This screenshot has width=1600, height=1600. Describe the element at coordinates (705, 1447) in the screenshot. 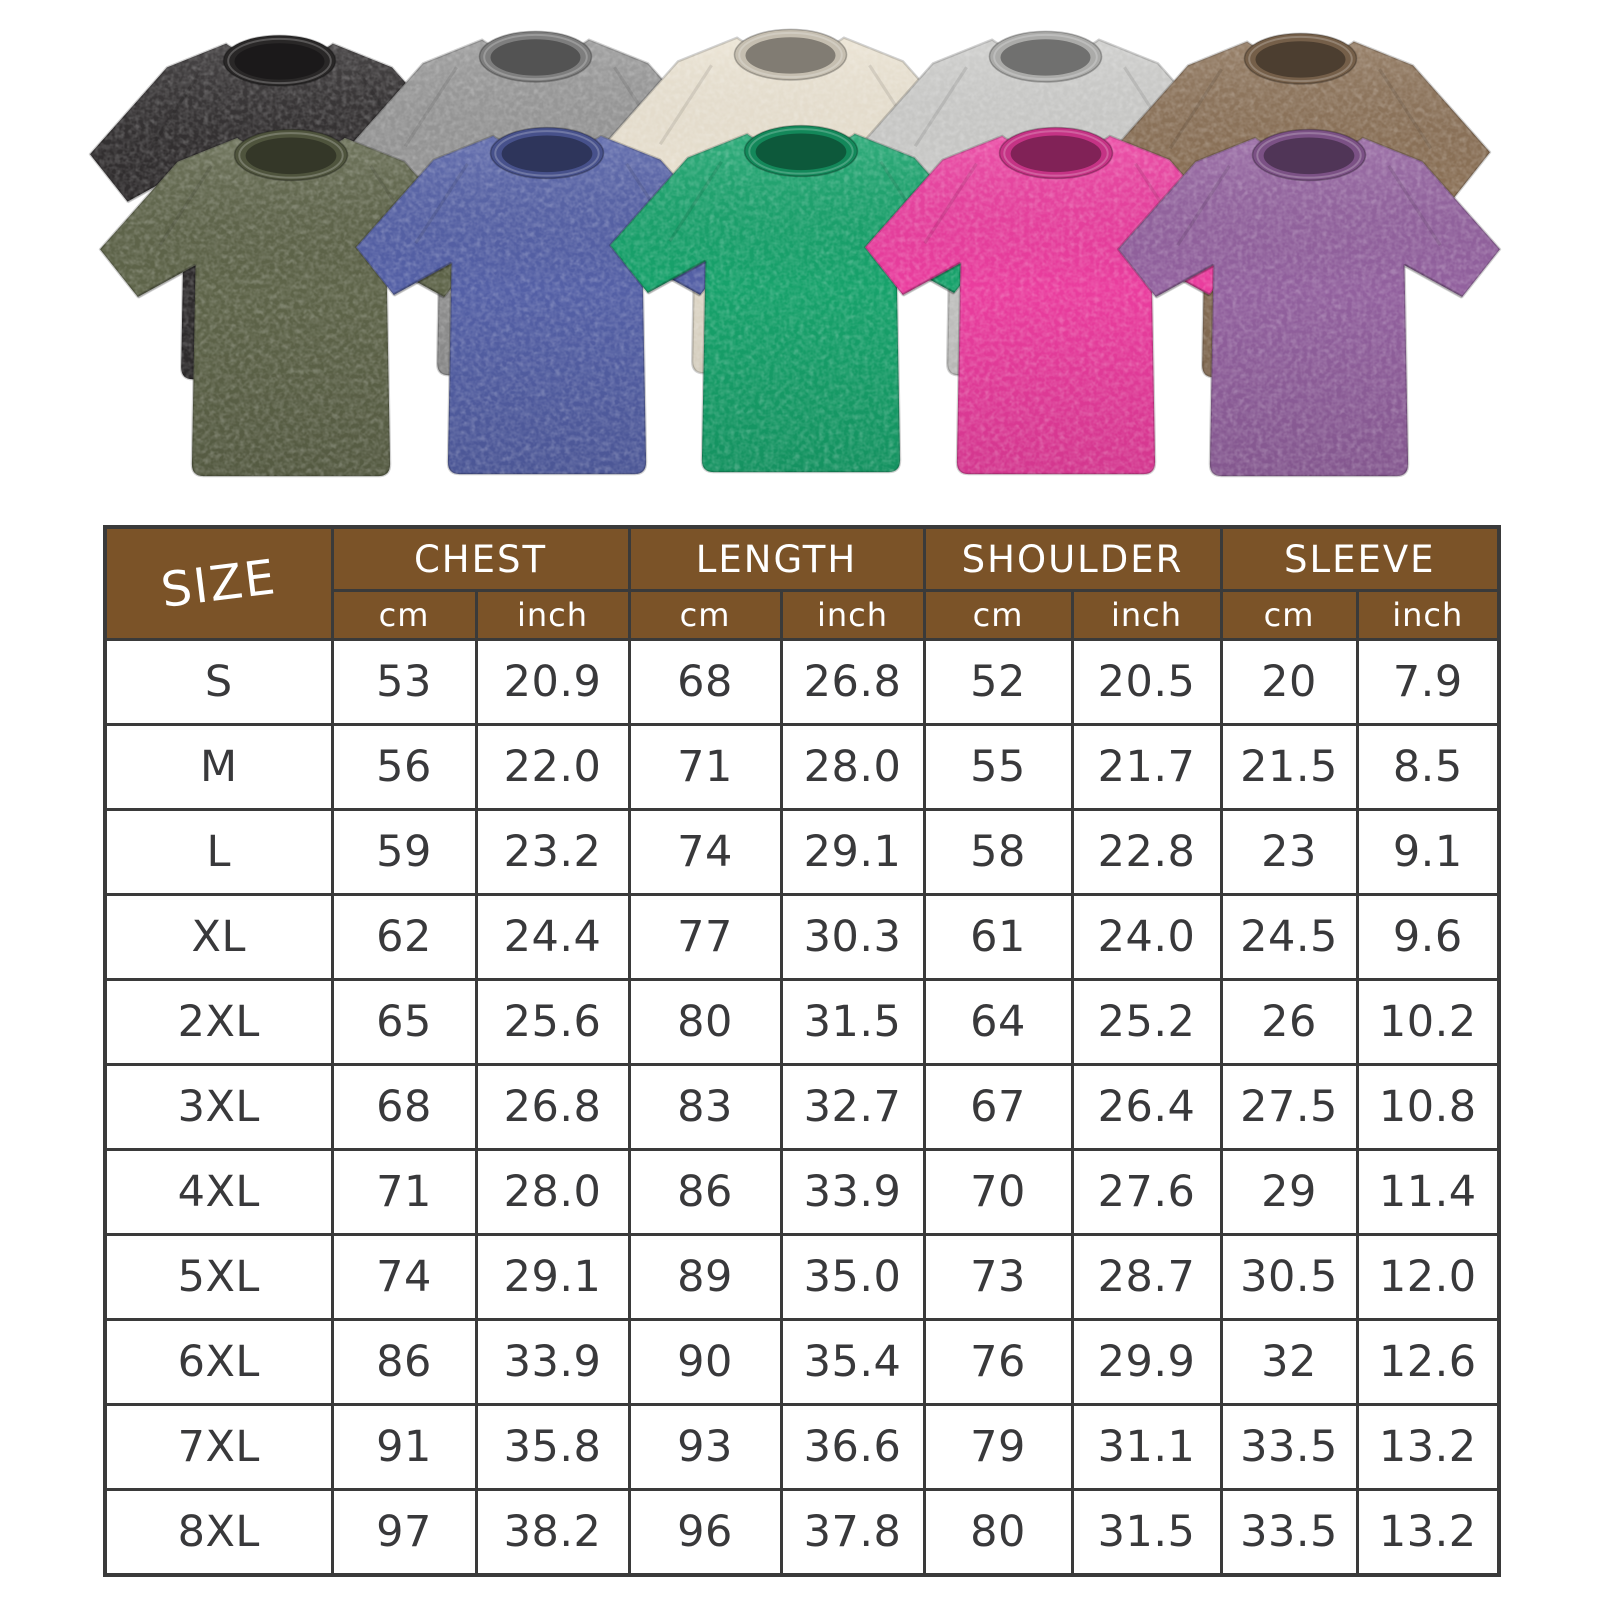

I see `length-cm-cell: 93` at that location.